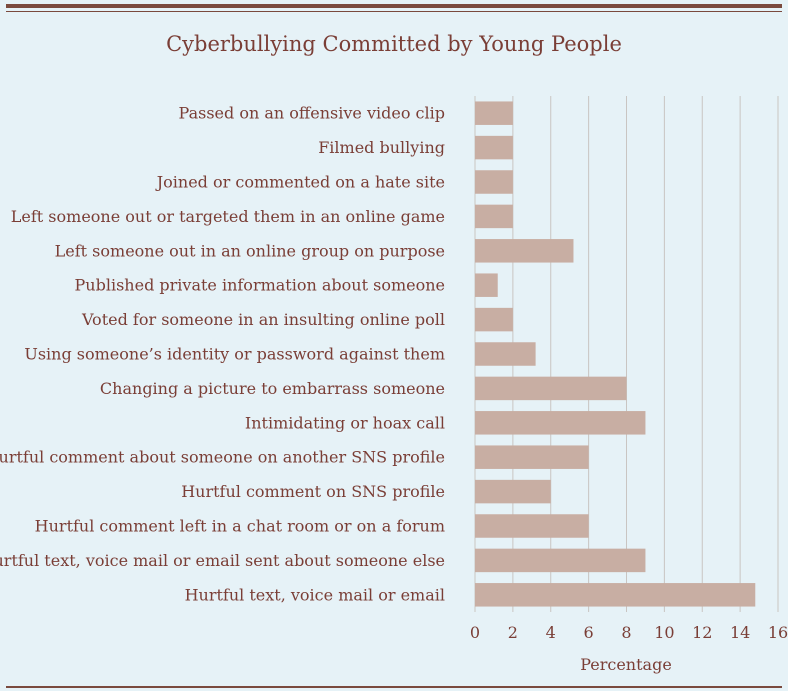 This screenshot has width=788, height=691. I want to click on x-tick-label: 6, so click(589, 632).